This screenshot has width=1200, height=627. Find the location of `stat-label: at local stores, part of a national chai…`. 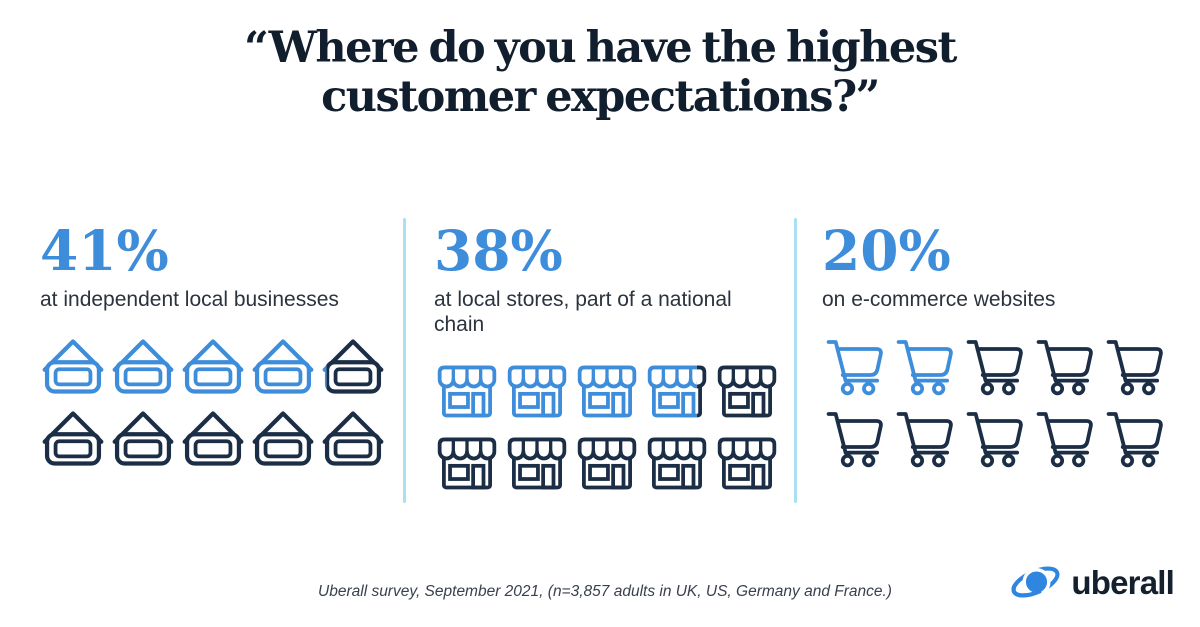

stat-label: at local stores, part of a national chai… is located at coordinates (583, 311).